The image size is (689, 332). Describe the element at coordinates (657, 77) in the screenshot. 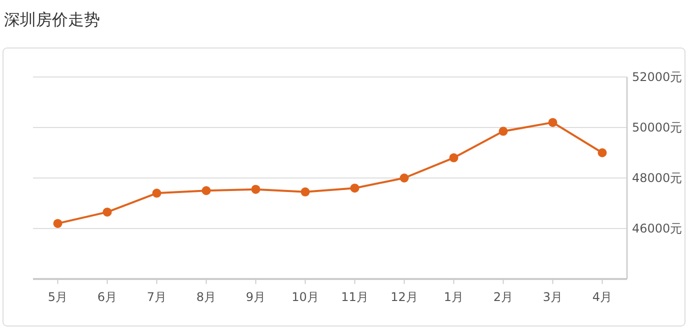

I see `y-tick-label: 52000元` at that location.